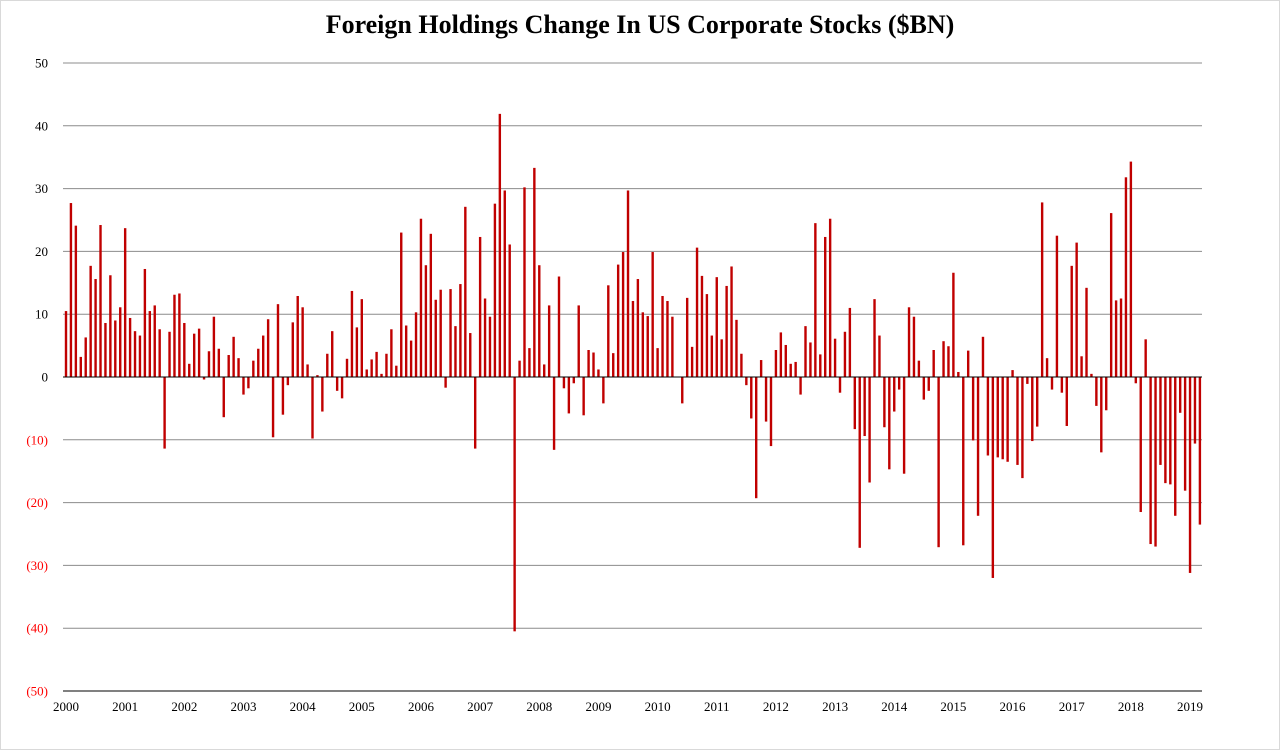 The image size is (1280, 750). I want to click on y-tick-label: (50), so click(37, 691).